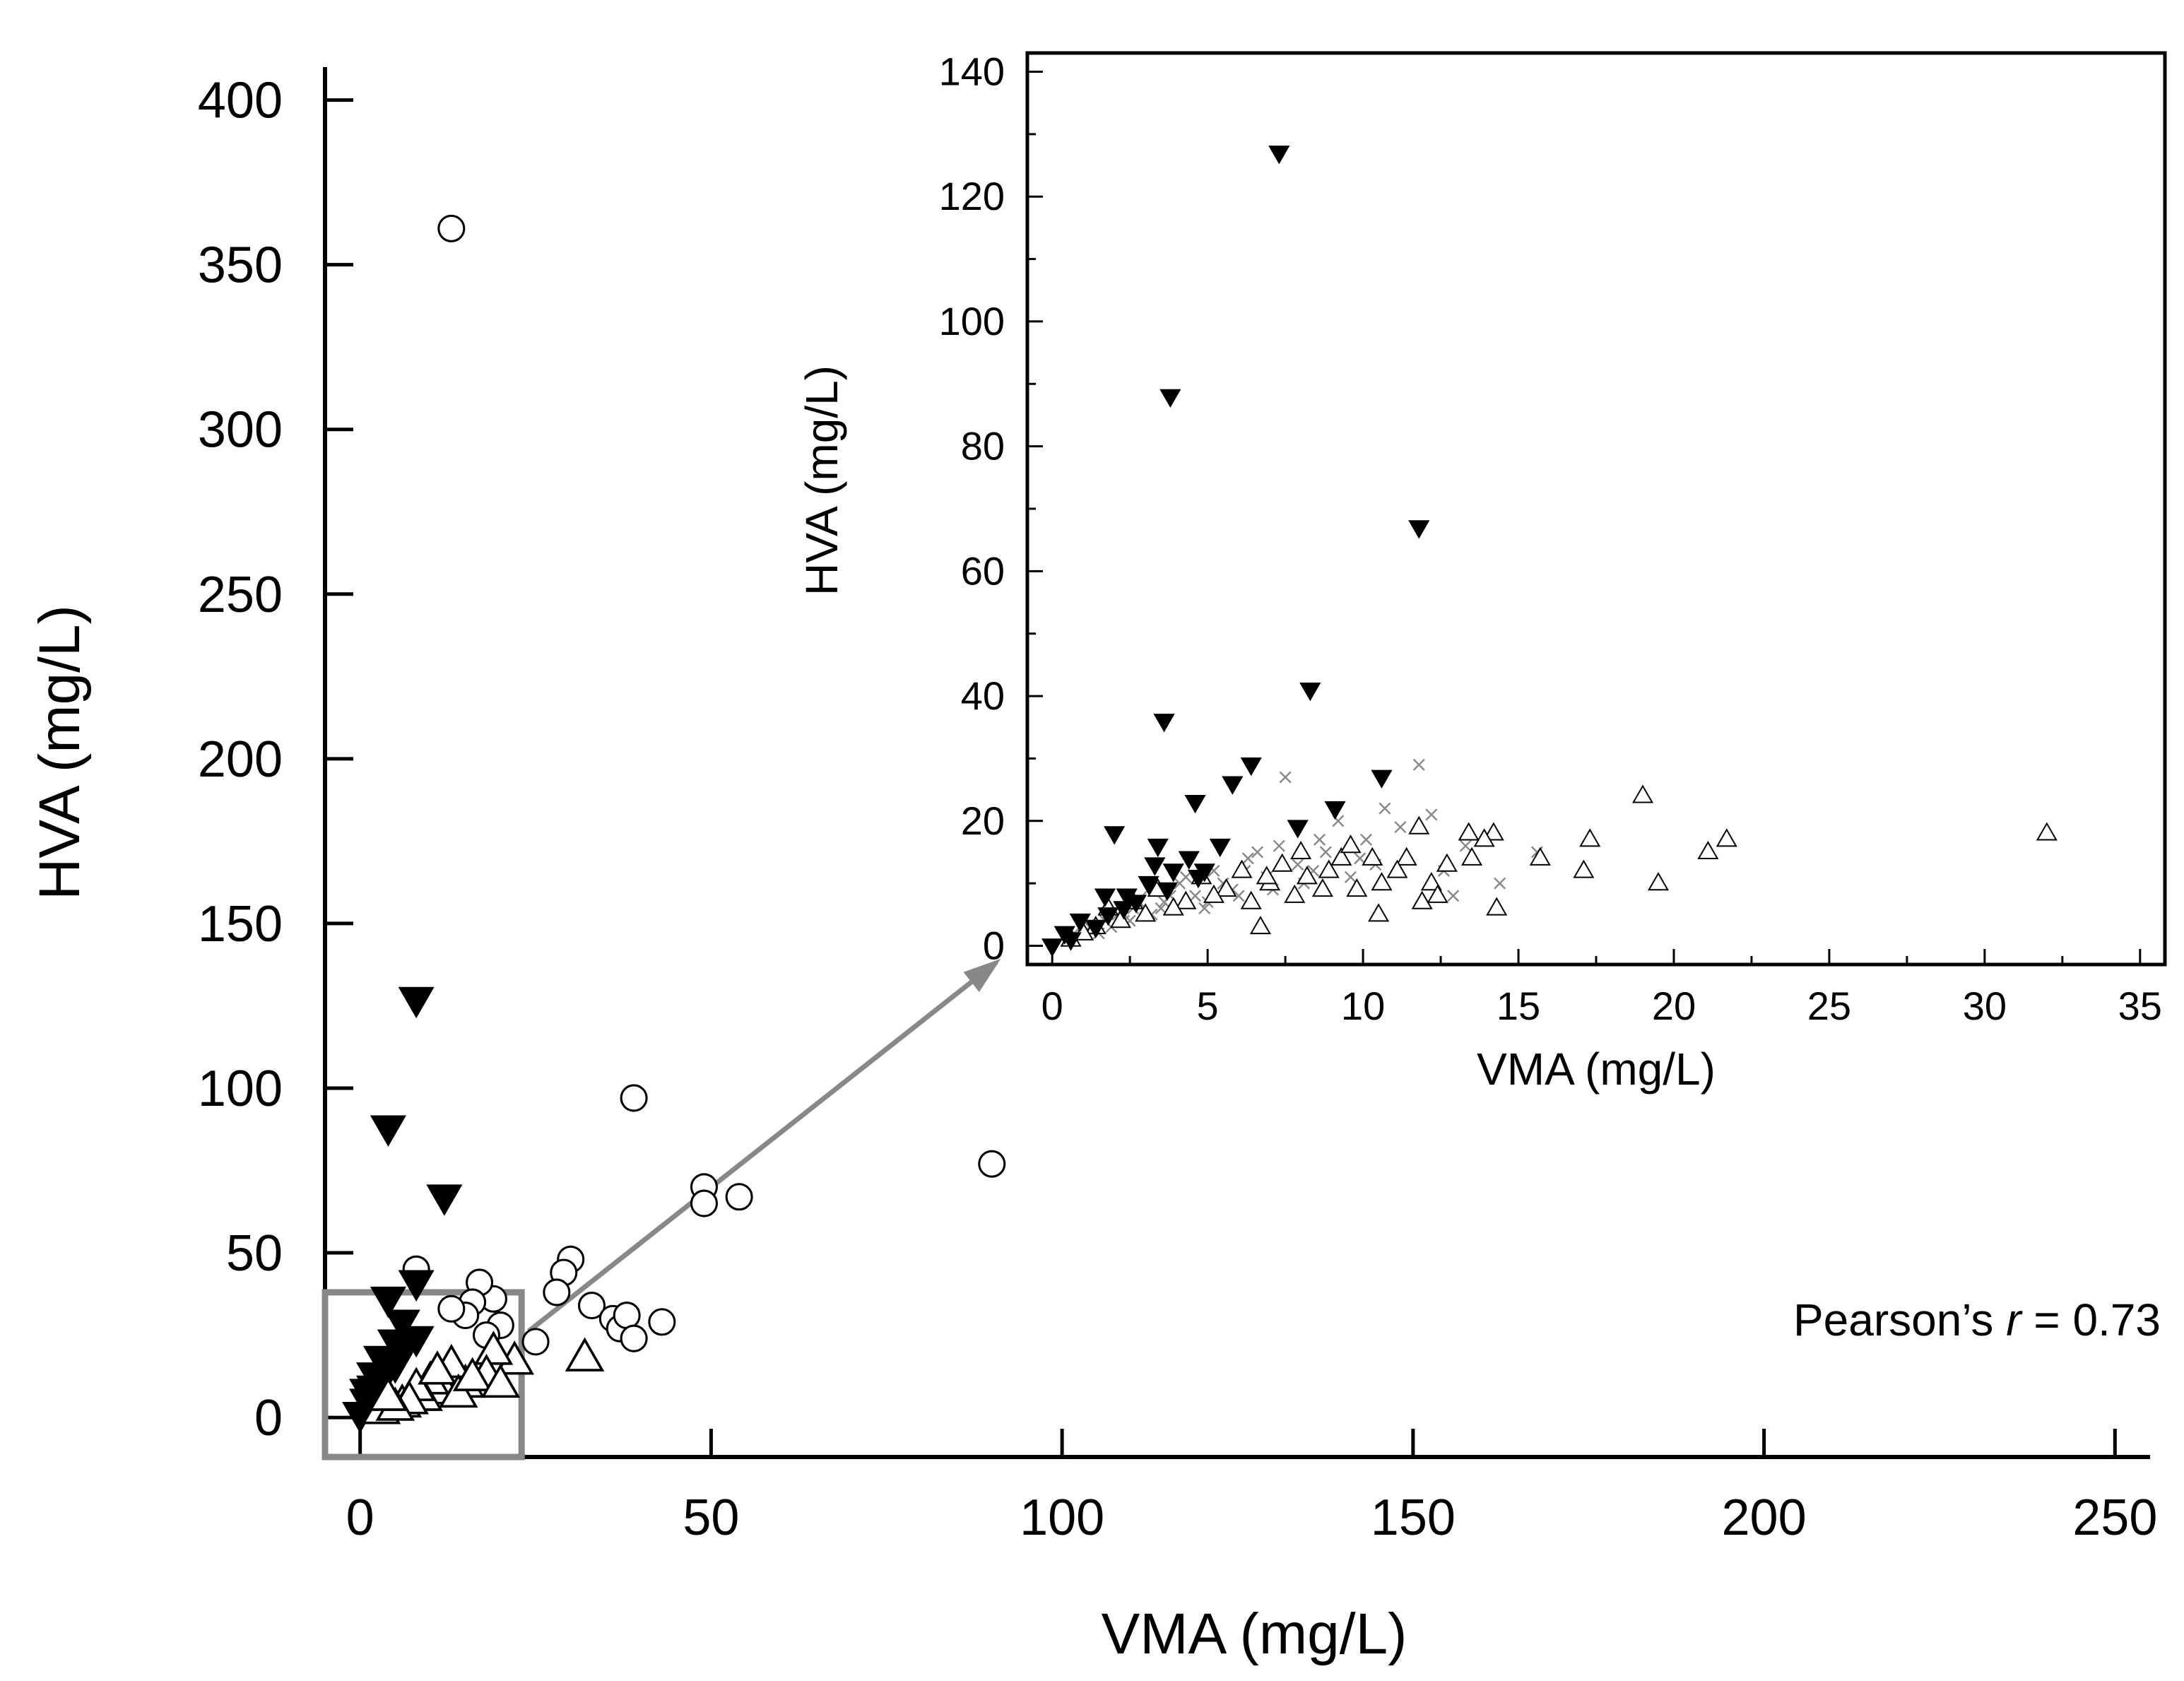 The height and width of the screenshot is (1681, 2184). I want to click on inset-y-tick-label: 140, so click(972, 72).